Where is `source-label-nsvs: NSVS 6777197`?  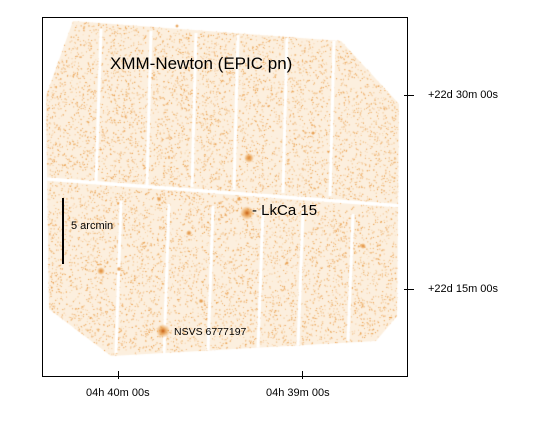
source-label-nsvs: NSVS 6777197 is located at coordinates (210, 332).